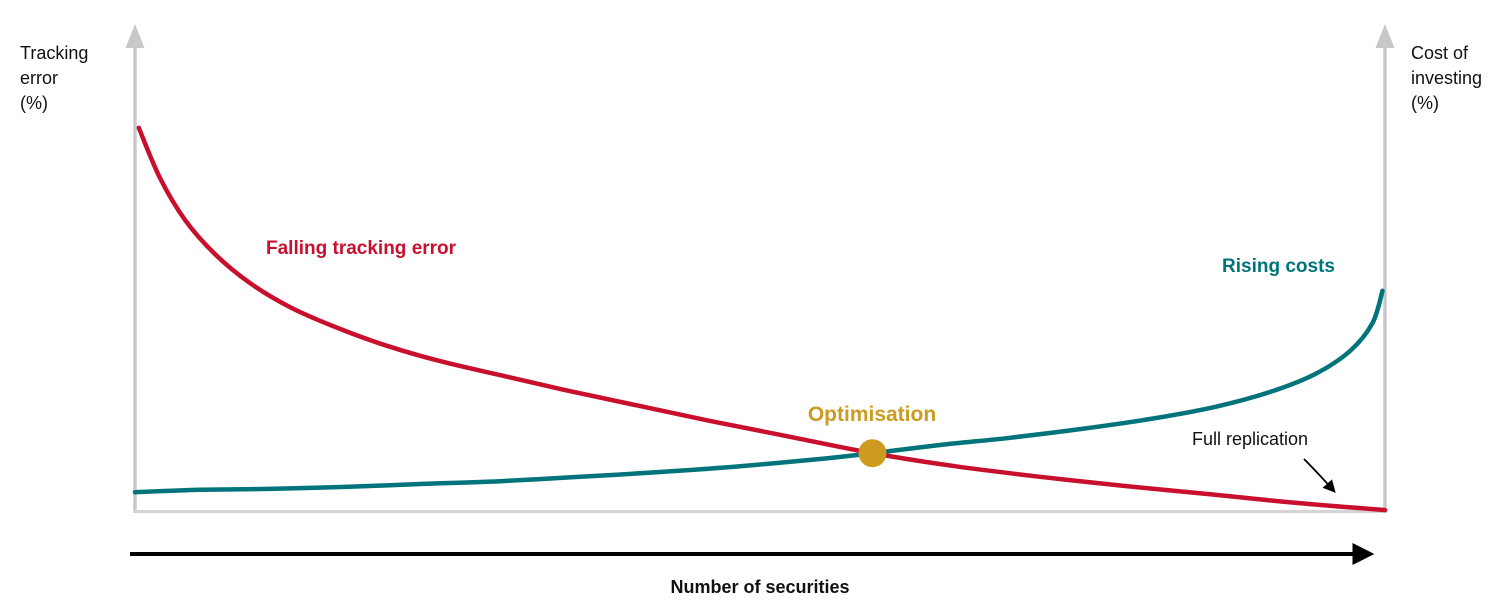  Describe the element at coordinates (760, 587) in the screenshot. I see `x-axis-label: Number of securities` at that location.